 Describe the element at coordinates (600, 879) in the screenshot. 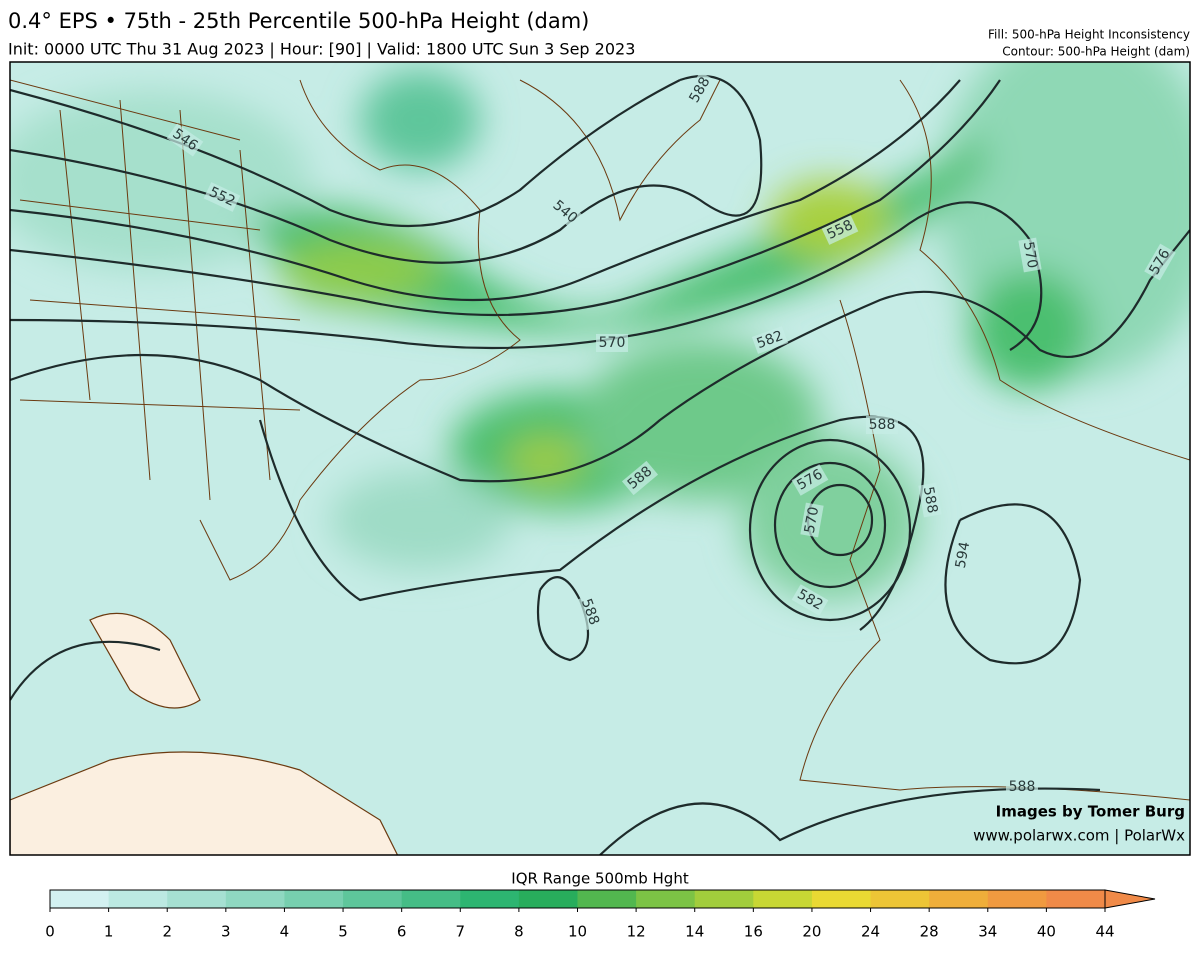

I see `colorbar-label: IQR Range 500mb Hght` at that location.